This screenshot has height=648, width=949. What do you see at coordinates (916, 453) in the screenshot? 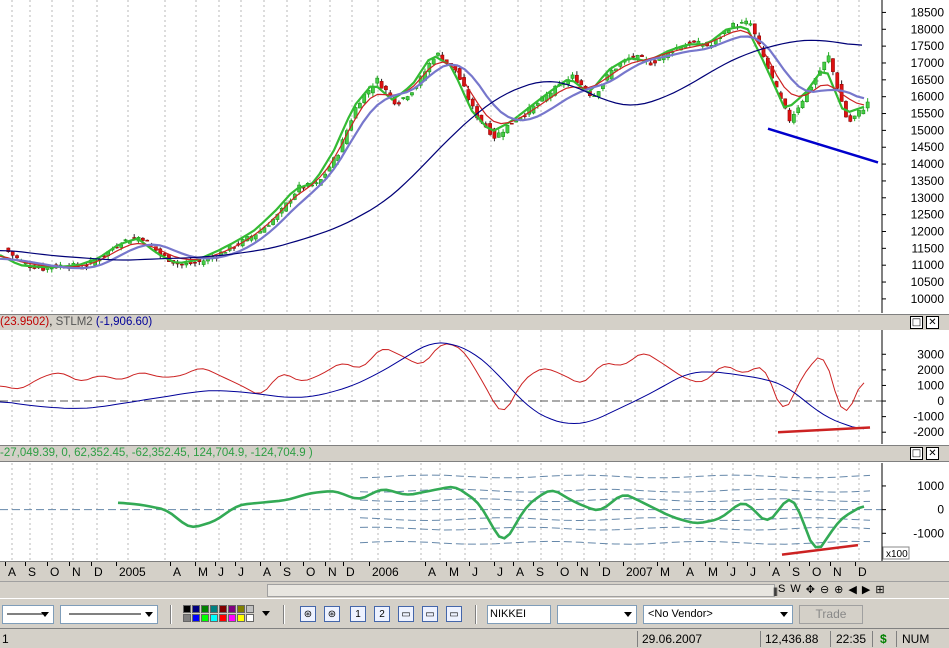
I see `indicator2-restore-button: □` at bounding box center [916, 453].